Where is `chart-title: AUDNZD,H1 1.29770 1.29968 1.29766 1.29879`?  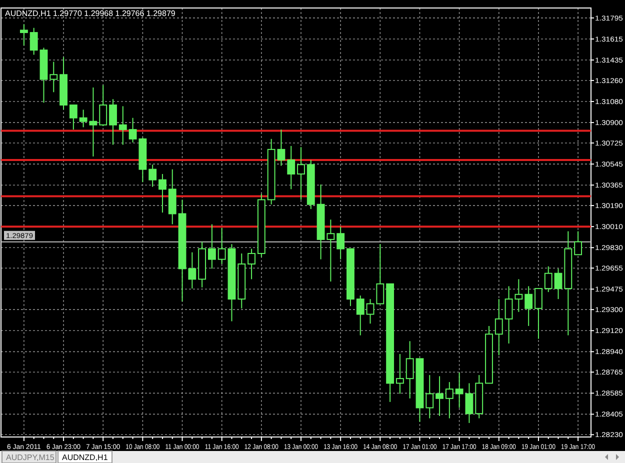 chart-title: AUDNZD,H1 1.29770 1.29968 1.29766 1.29879 is located at coordinates (90, 13).